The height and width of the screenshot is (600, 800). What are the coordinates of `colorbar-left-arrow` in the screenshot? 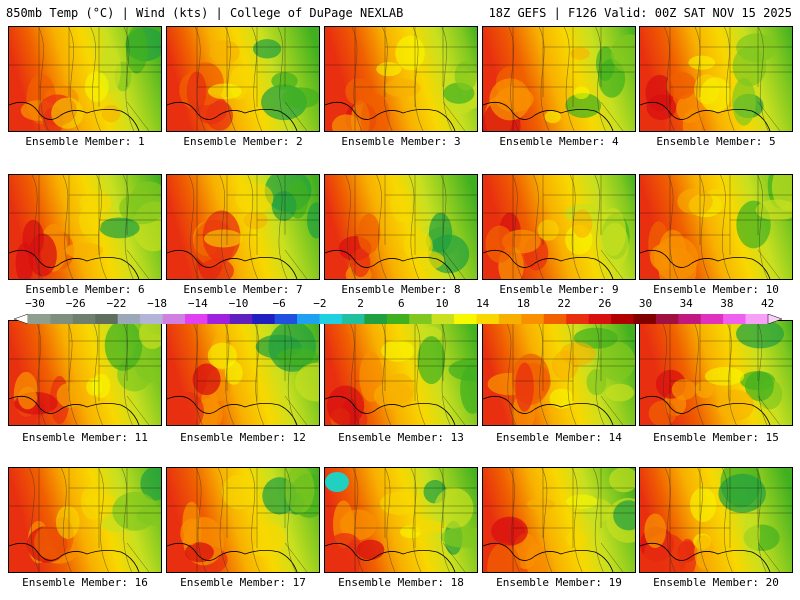 It's located at (21, 319).